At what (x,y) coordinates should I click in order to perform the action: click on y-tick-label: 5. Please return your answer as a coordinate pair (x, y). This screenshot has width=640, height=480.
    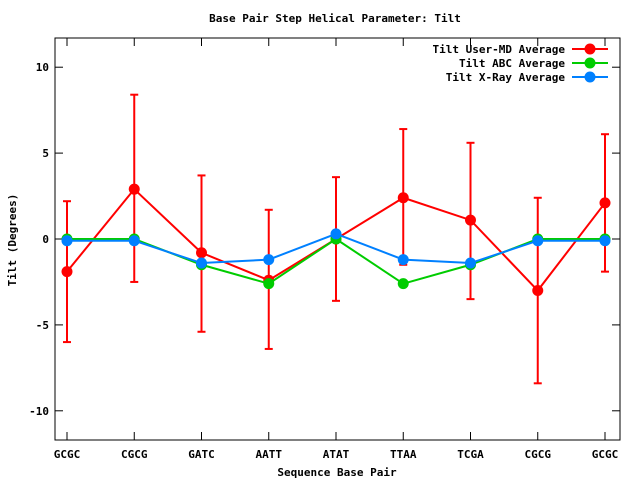
    Looking at the image, I should click on (45, 153).